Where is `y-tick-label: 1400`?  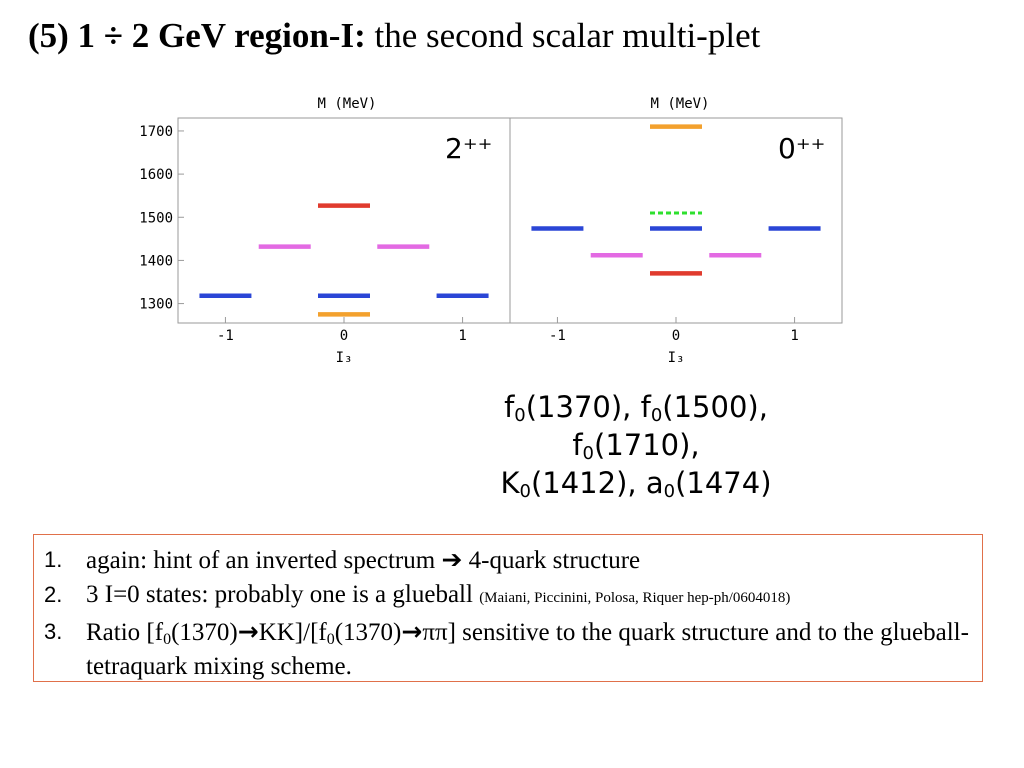
y-tick-label: 1400 is located at coordinates (156, 261).